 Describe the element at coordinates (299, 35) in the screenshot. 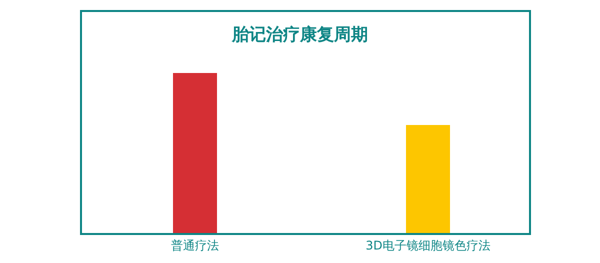

I see `chart-title: 胎记治疗康复周期` at that location.